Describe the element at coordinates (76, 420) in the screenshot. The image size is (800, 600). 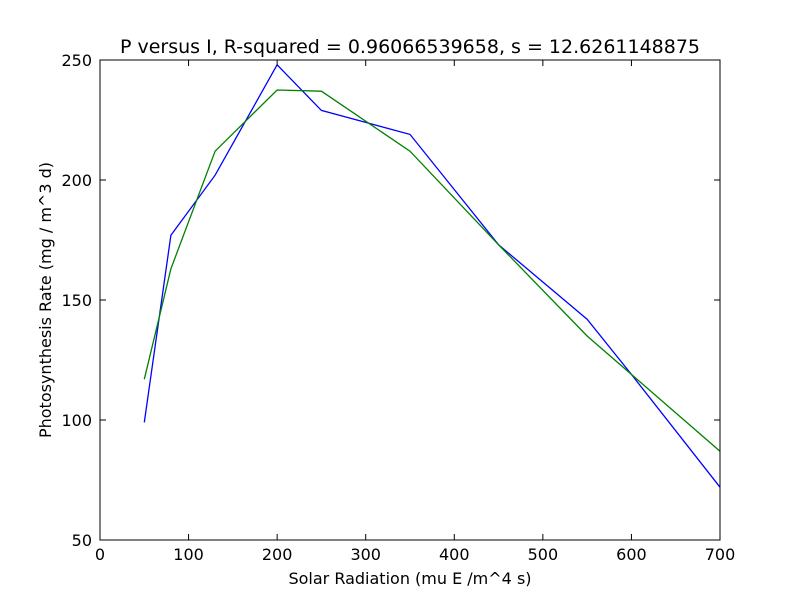
I see `y-tick-label: 100` at that location.